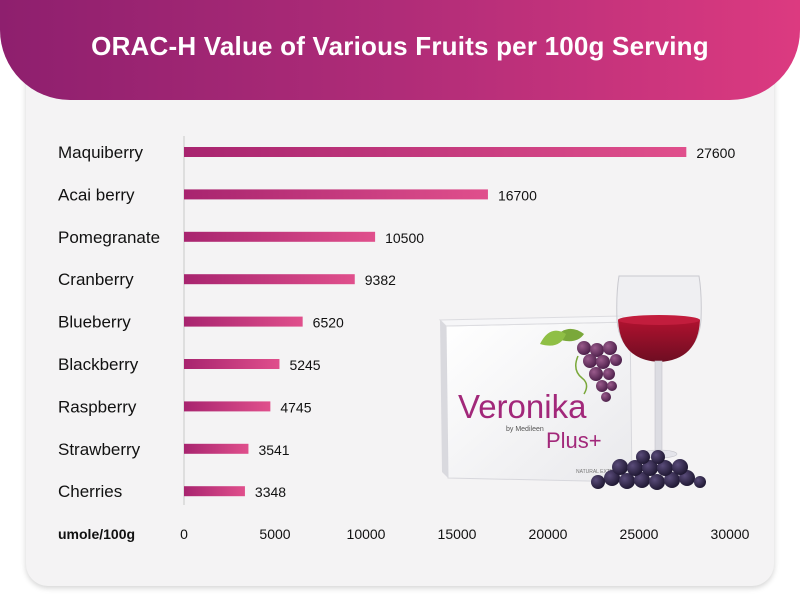  Describe the element at coordinates (648, 470) in the screenshot. I see `berries-pile-icon` at that location.